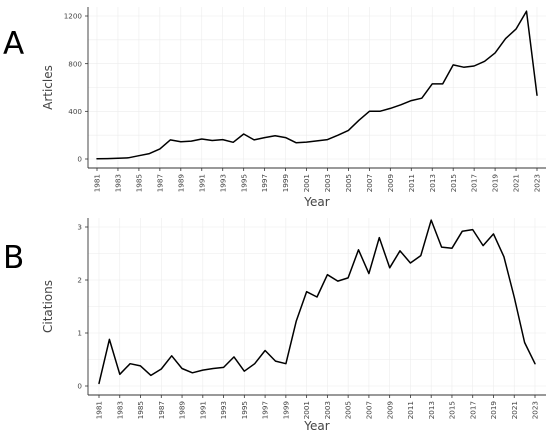  I want to click on y-tick-label: 2, so click(79, 280).